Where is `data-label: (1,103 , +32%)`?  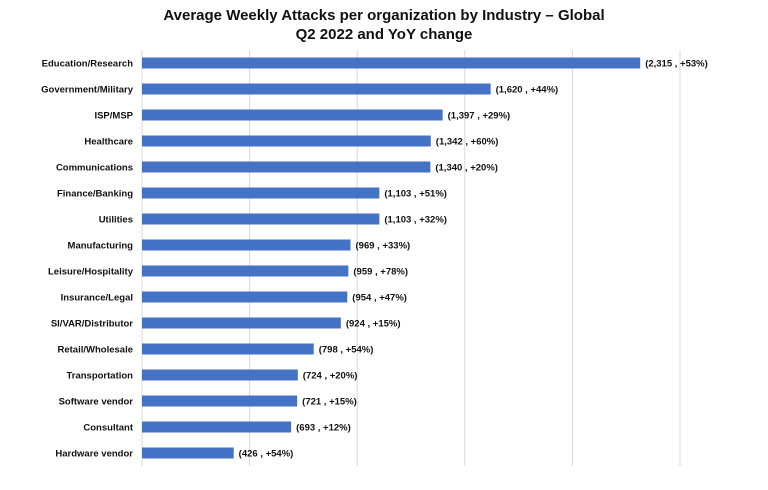
data-label: (1,103 , +32%) is located at coordinates (415, 220).